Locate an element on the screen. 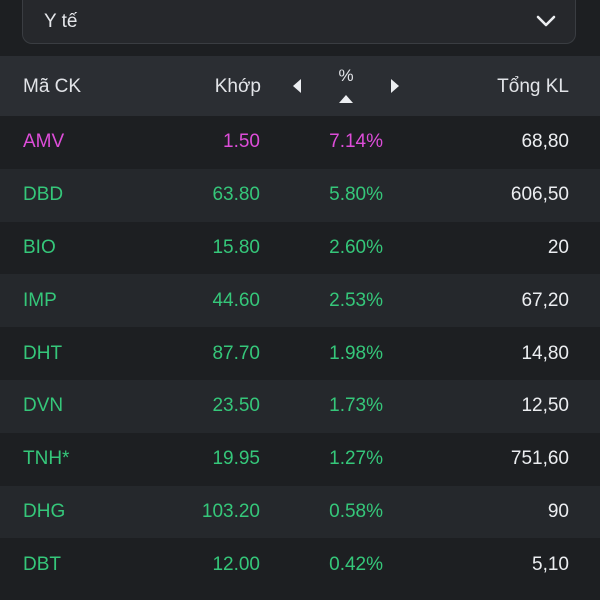  match-price: 15.80 is located at coordinates (236, 247).